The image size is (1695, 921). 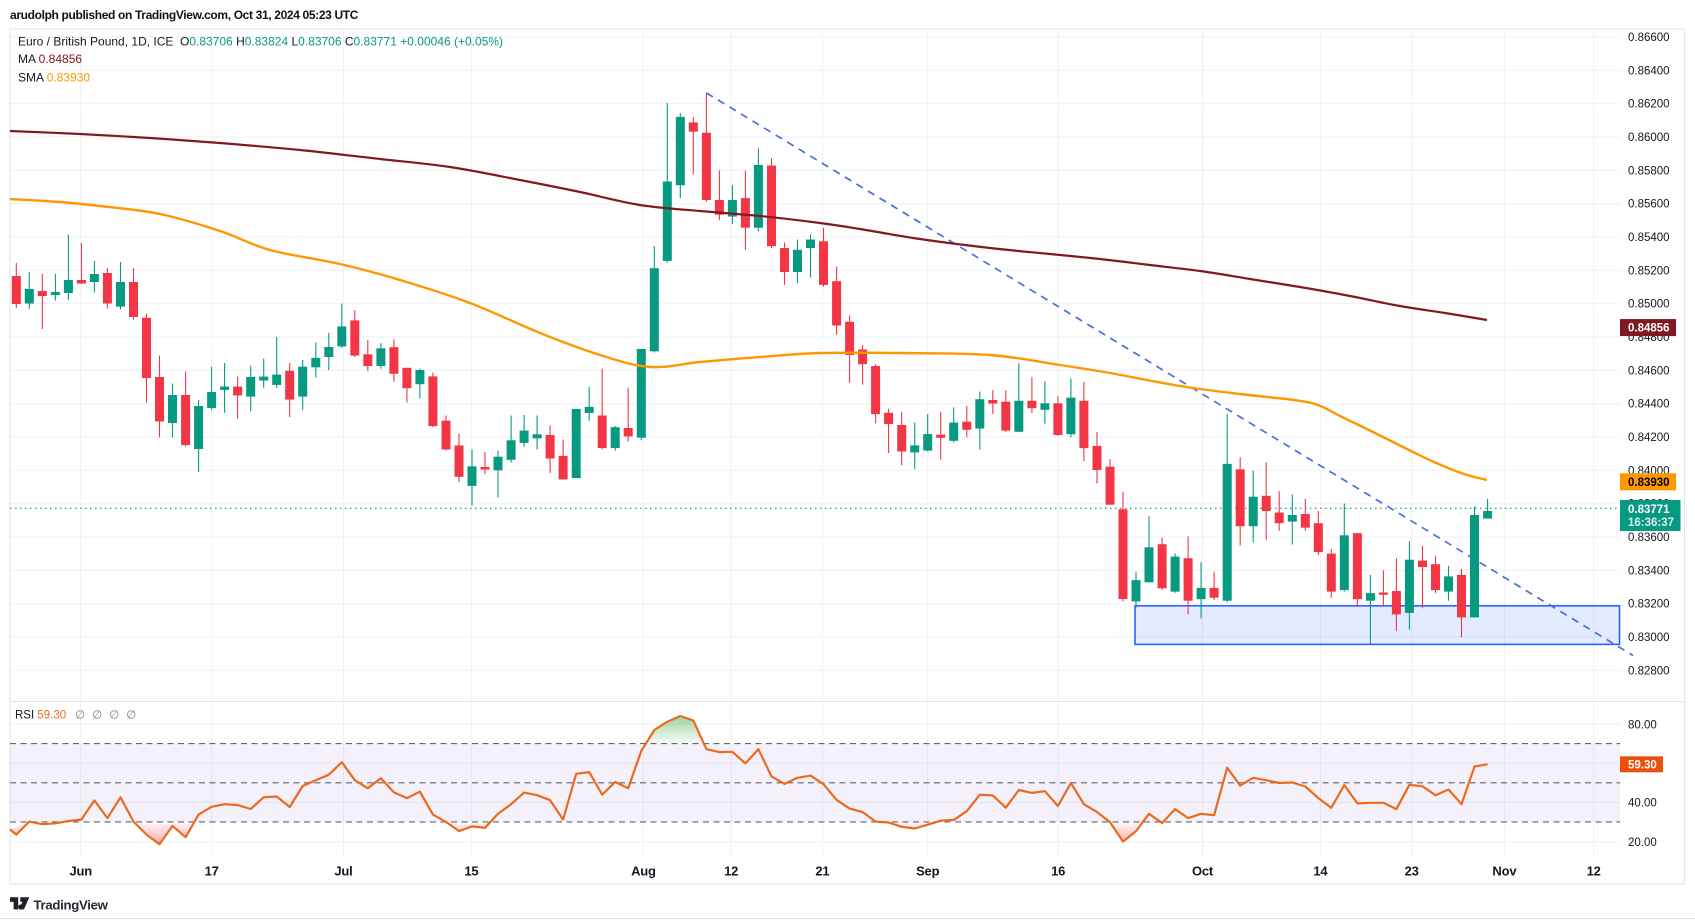 What do you see at coordinates (1642, 804) in the screenshot?
I see `svg-text: 40.00` at bounding box center [1642, 804].